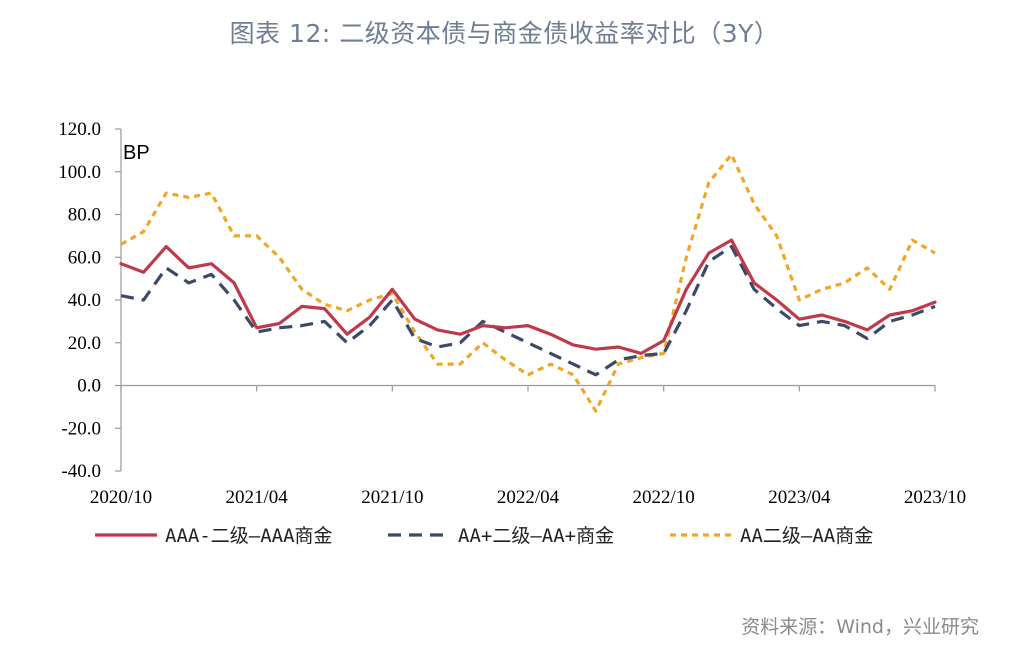 Image resolution: width=1009 pixels, height=652 pixels. I want to click on y-unit-label: BP, so click(136, 153).